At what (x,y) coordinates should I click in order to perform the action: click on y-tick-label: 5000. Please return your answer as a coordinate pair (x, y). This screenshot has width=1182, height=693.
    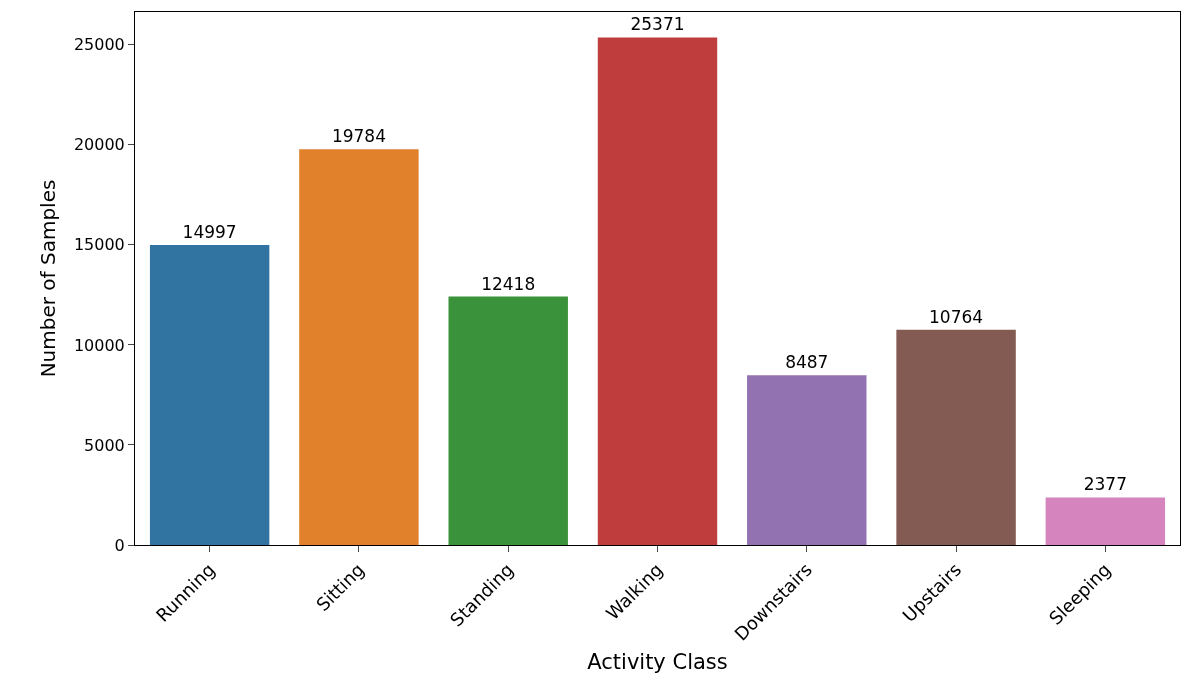
    Looking at the image, I should click on (104, 445).